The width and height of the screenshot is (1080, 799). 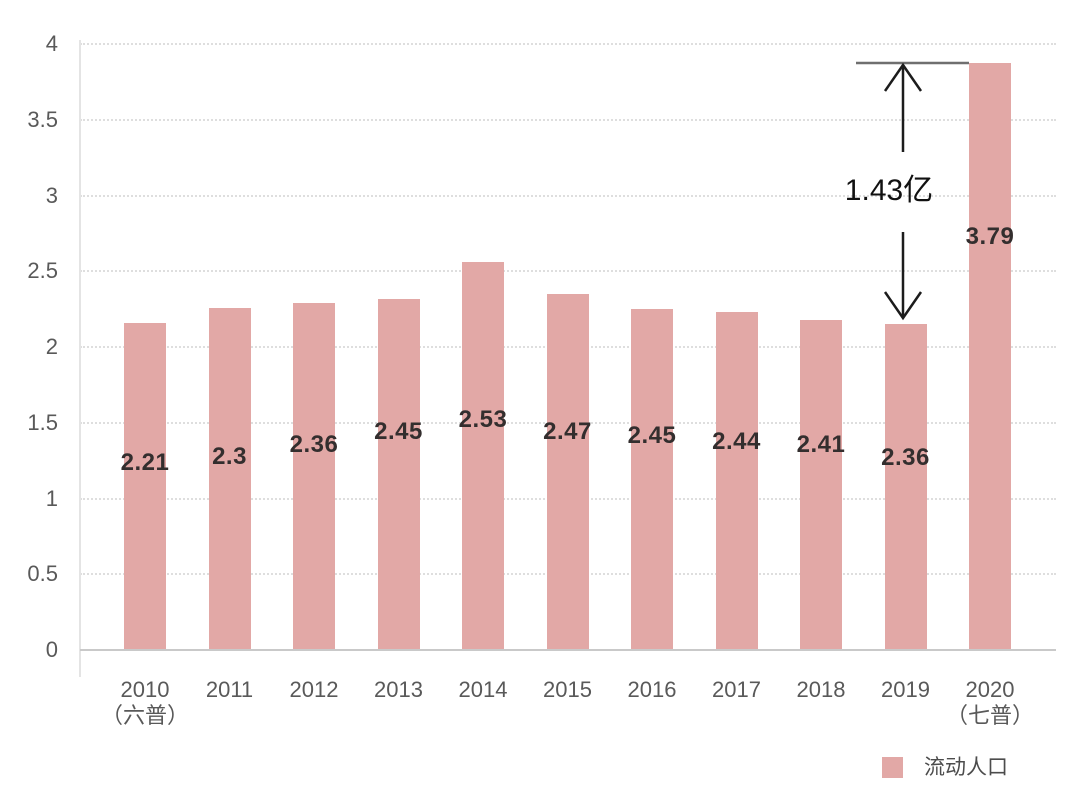 I want to click on y-tick-label-1: 1, so click(x=51, y=498).